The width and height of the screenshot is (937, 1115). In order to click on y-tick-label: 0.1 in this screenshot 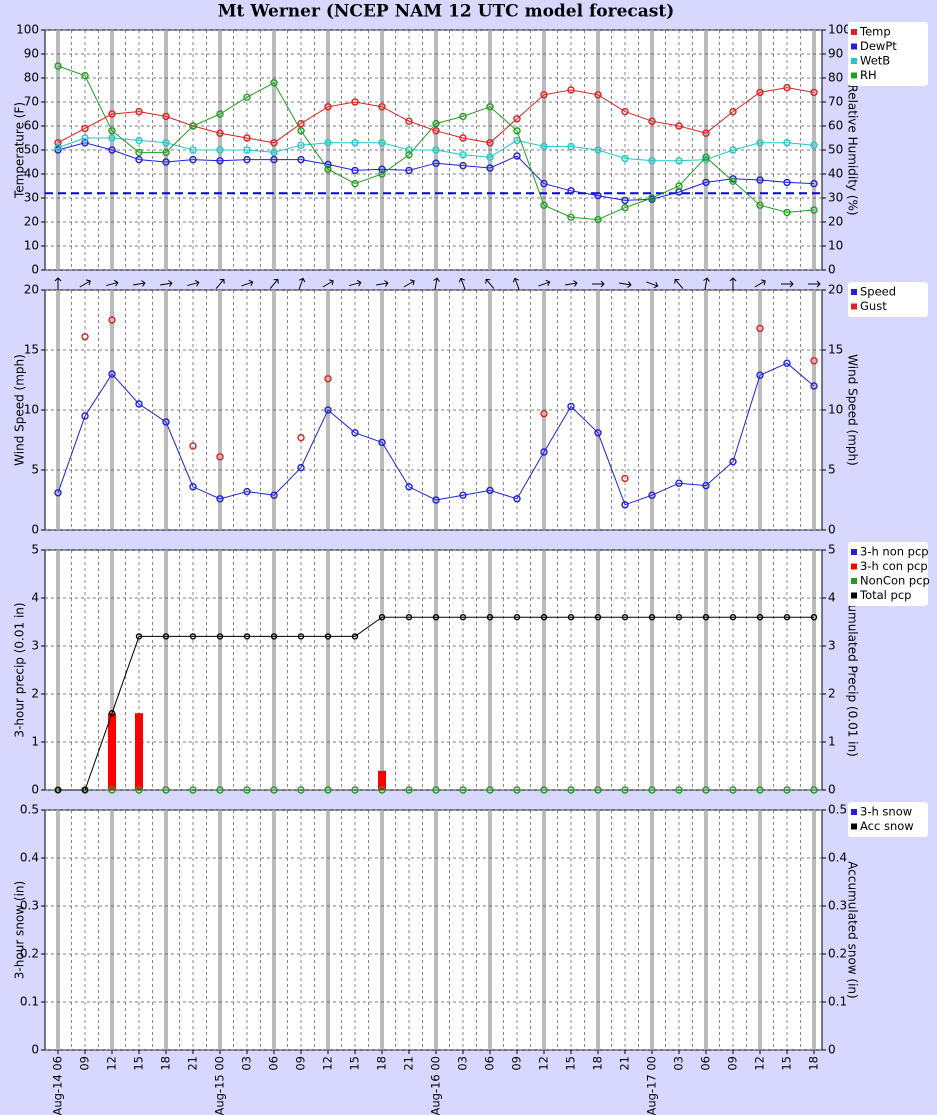, I will do `click(29, 1002)`.